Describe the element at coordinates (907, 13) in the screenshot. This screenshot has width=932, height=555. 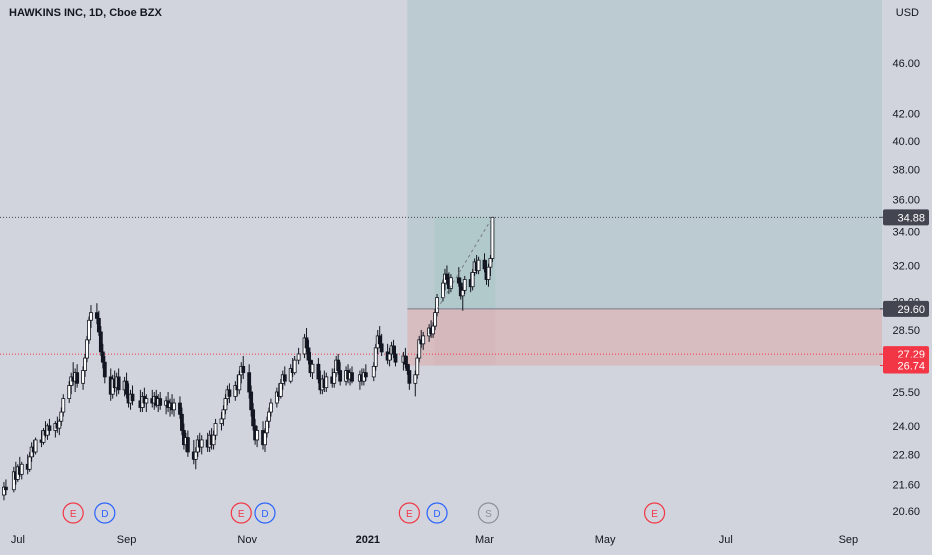
I see `currency-label: USD` at that location.